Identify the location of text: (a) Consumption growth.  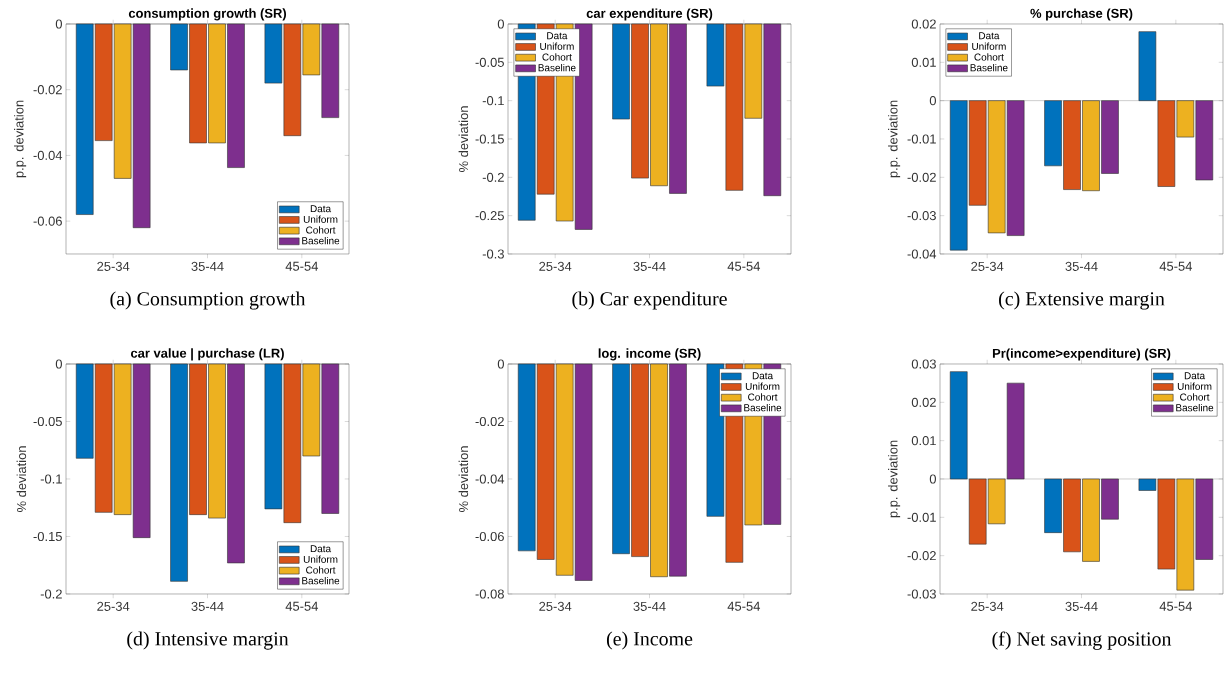
(208, 300).